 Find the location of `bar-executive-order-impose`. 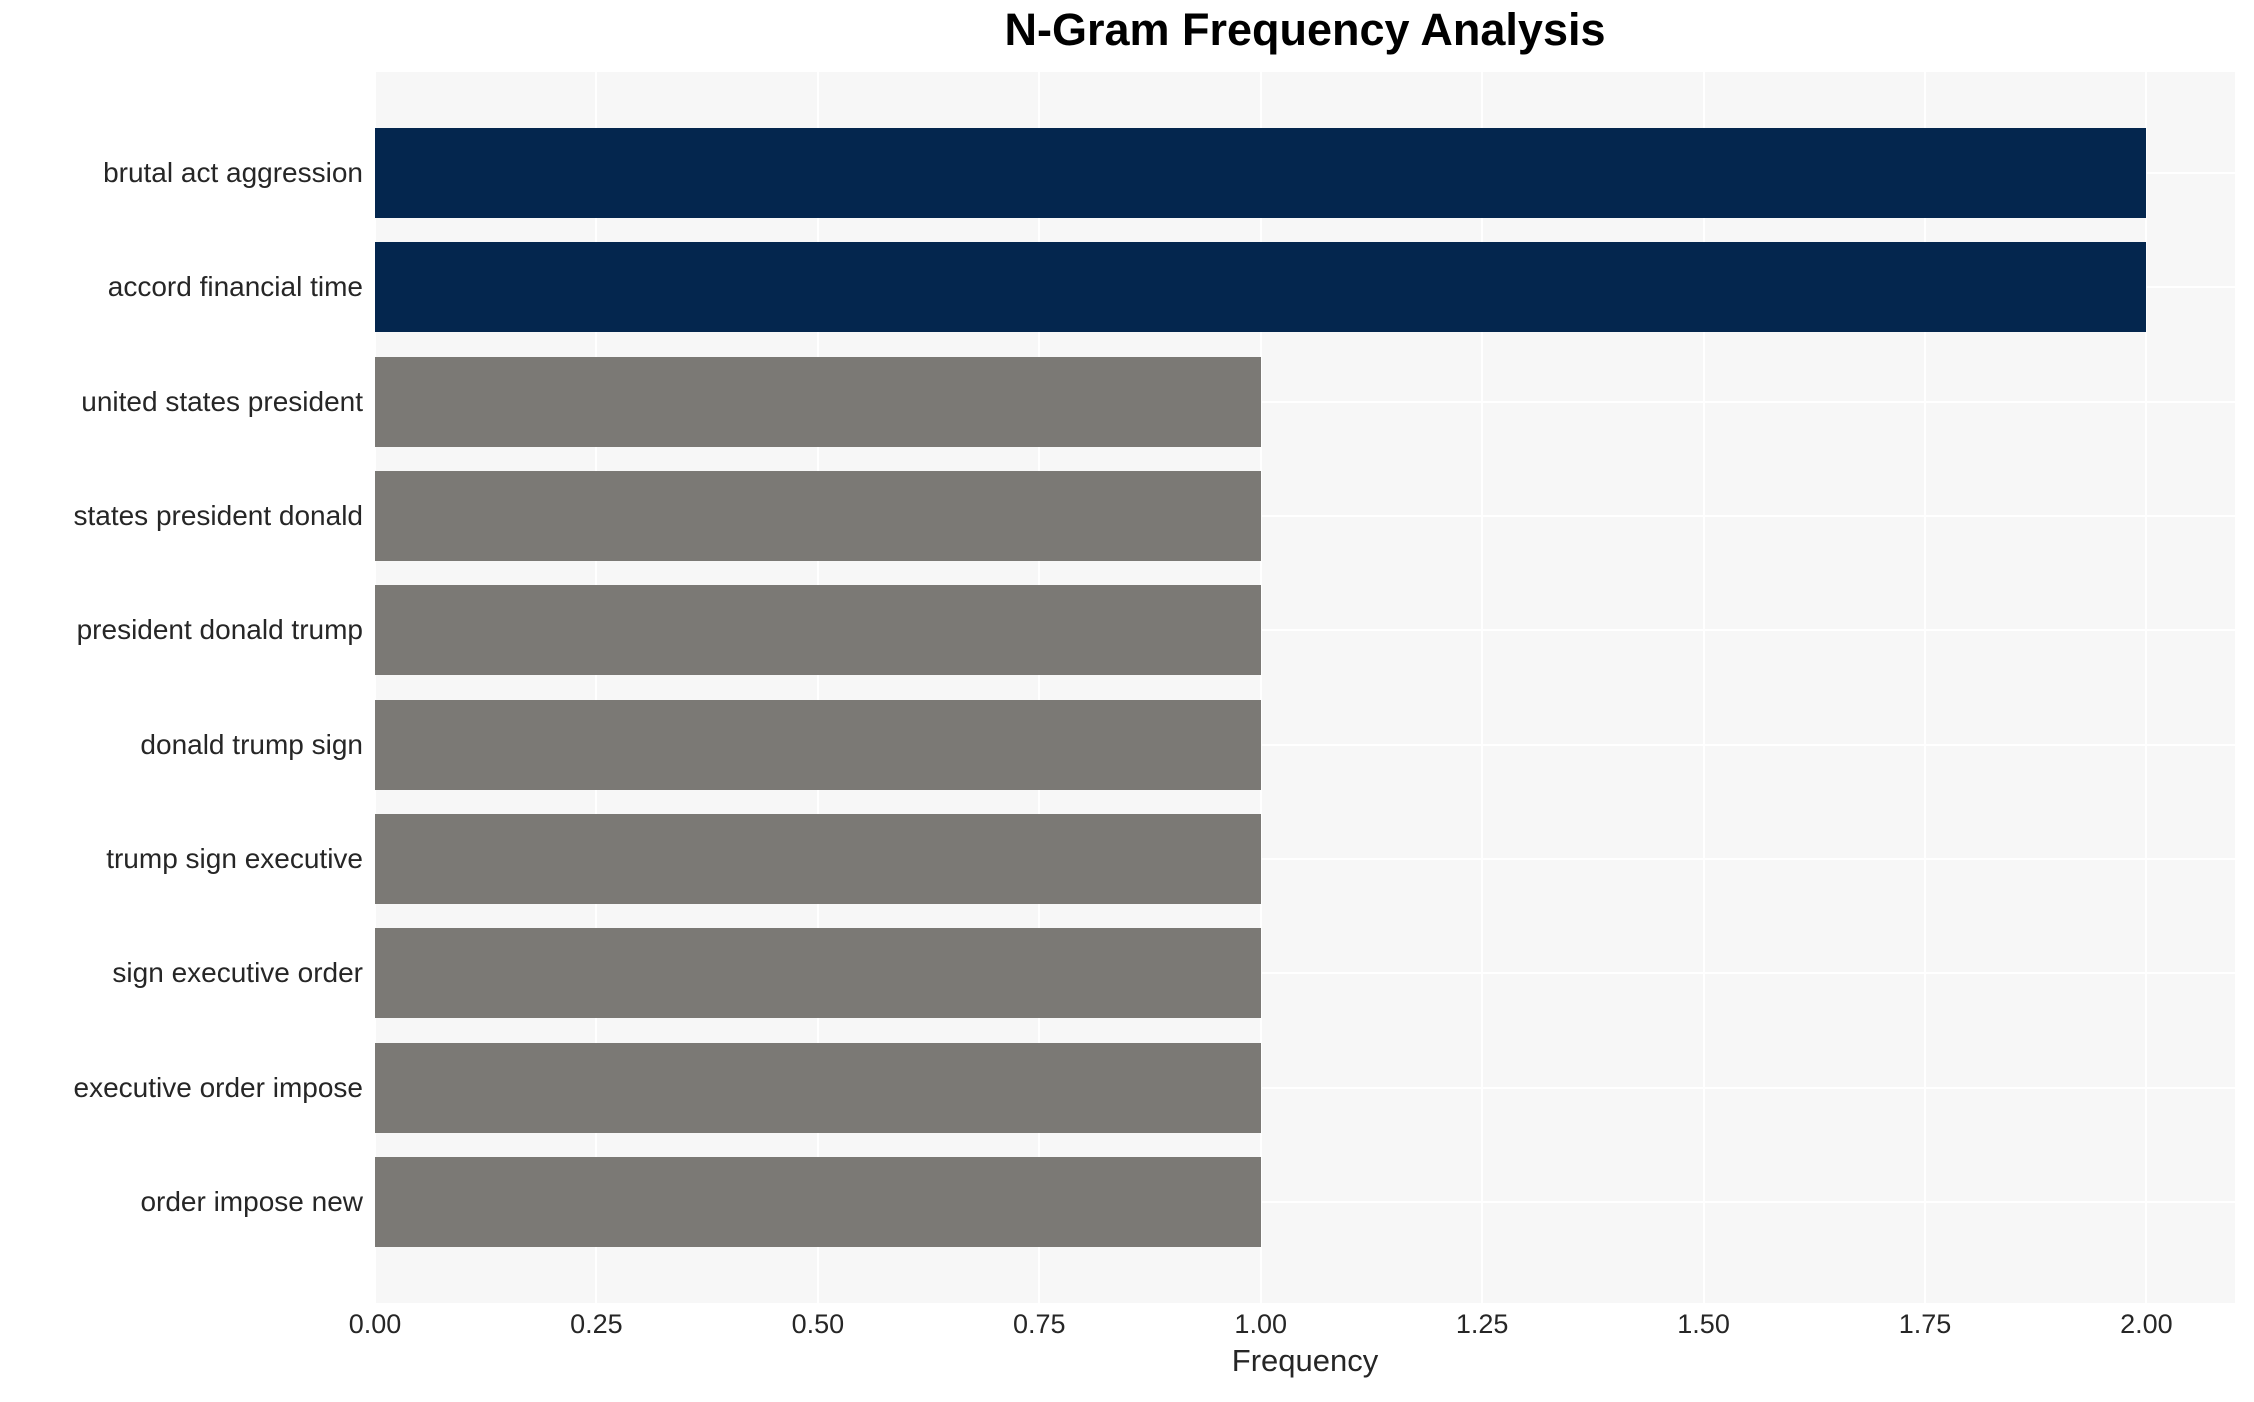

bar-executive-order-impose is located at coordinates (818, 1087).